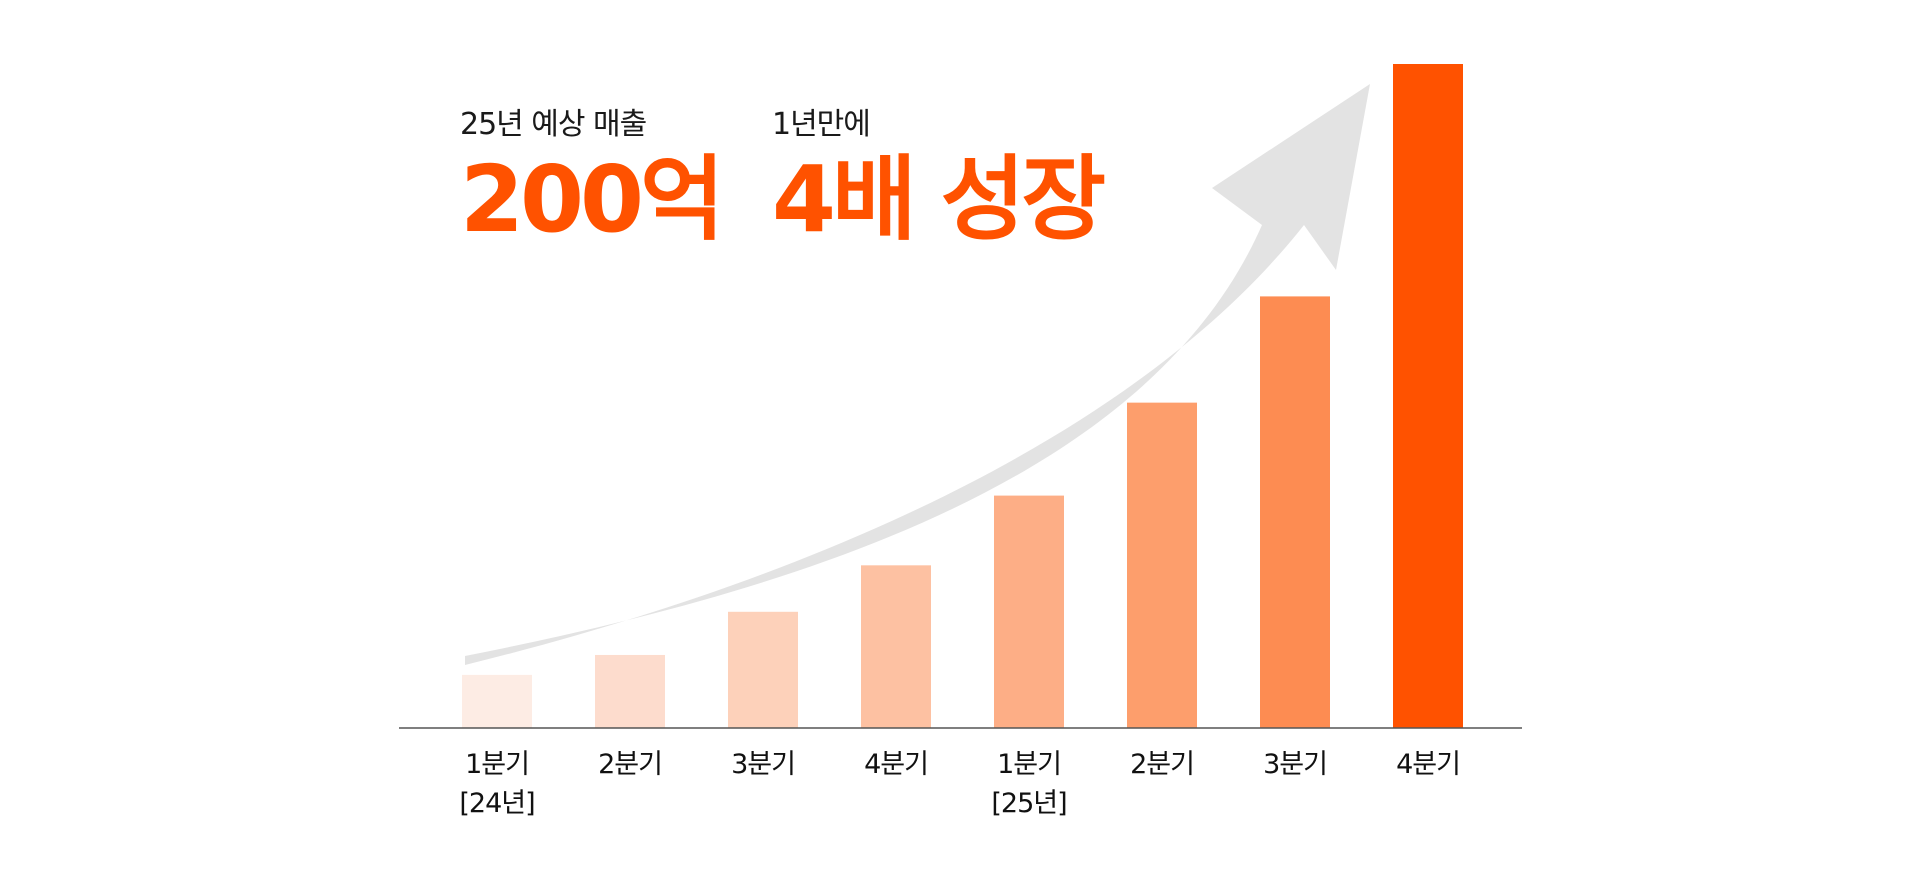  I want to click on headline-revenue: 25년 예상 매출 200억, so click(592, 180).